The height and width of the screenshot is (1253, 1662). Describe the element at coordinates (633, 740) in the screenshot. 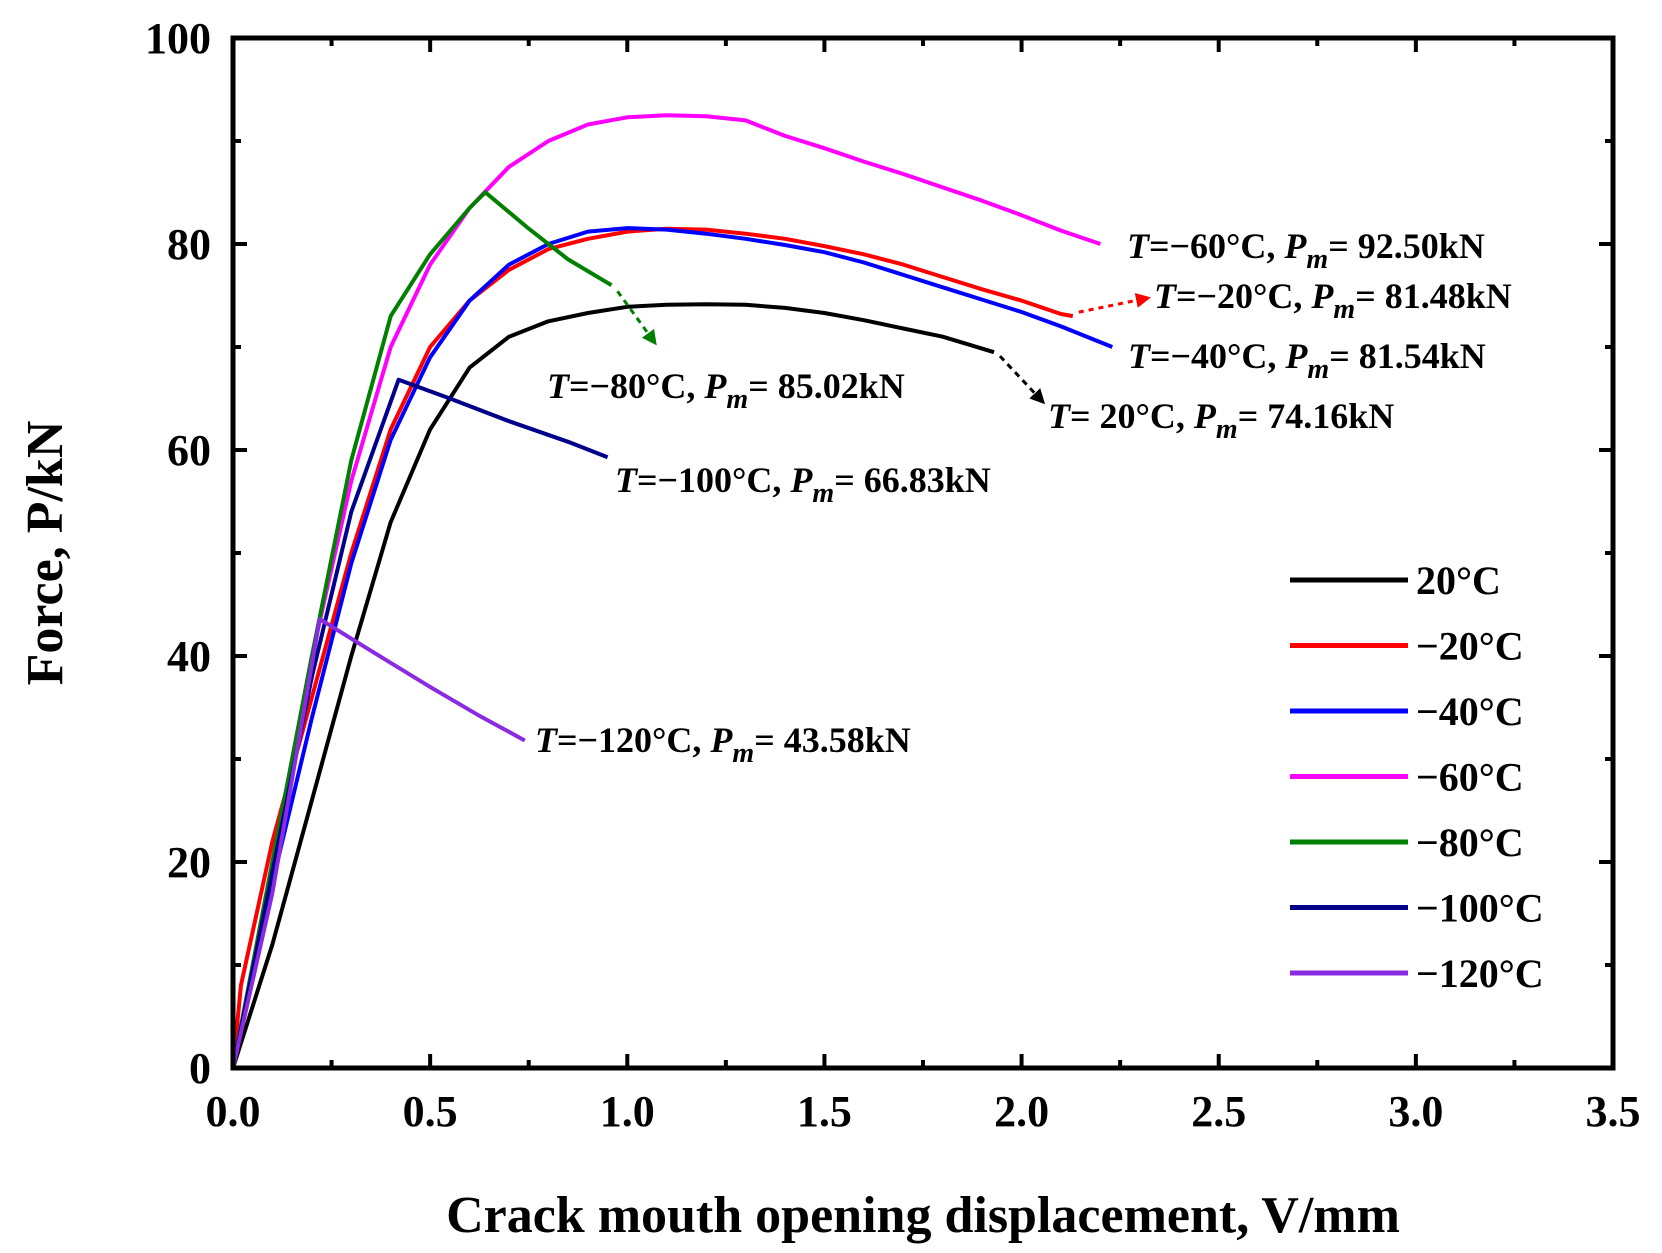

I see `annotation-temp-value: =−120°C,` at that location.